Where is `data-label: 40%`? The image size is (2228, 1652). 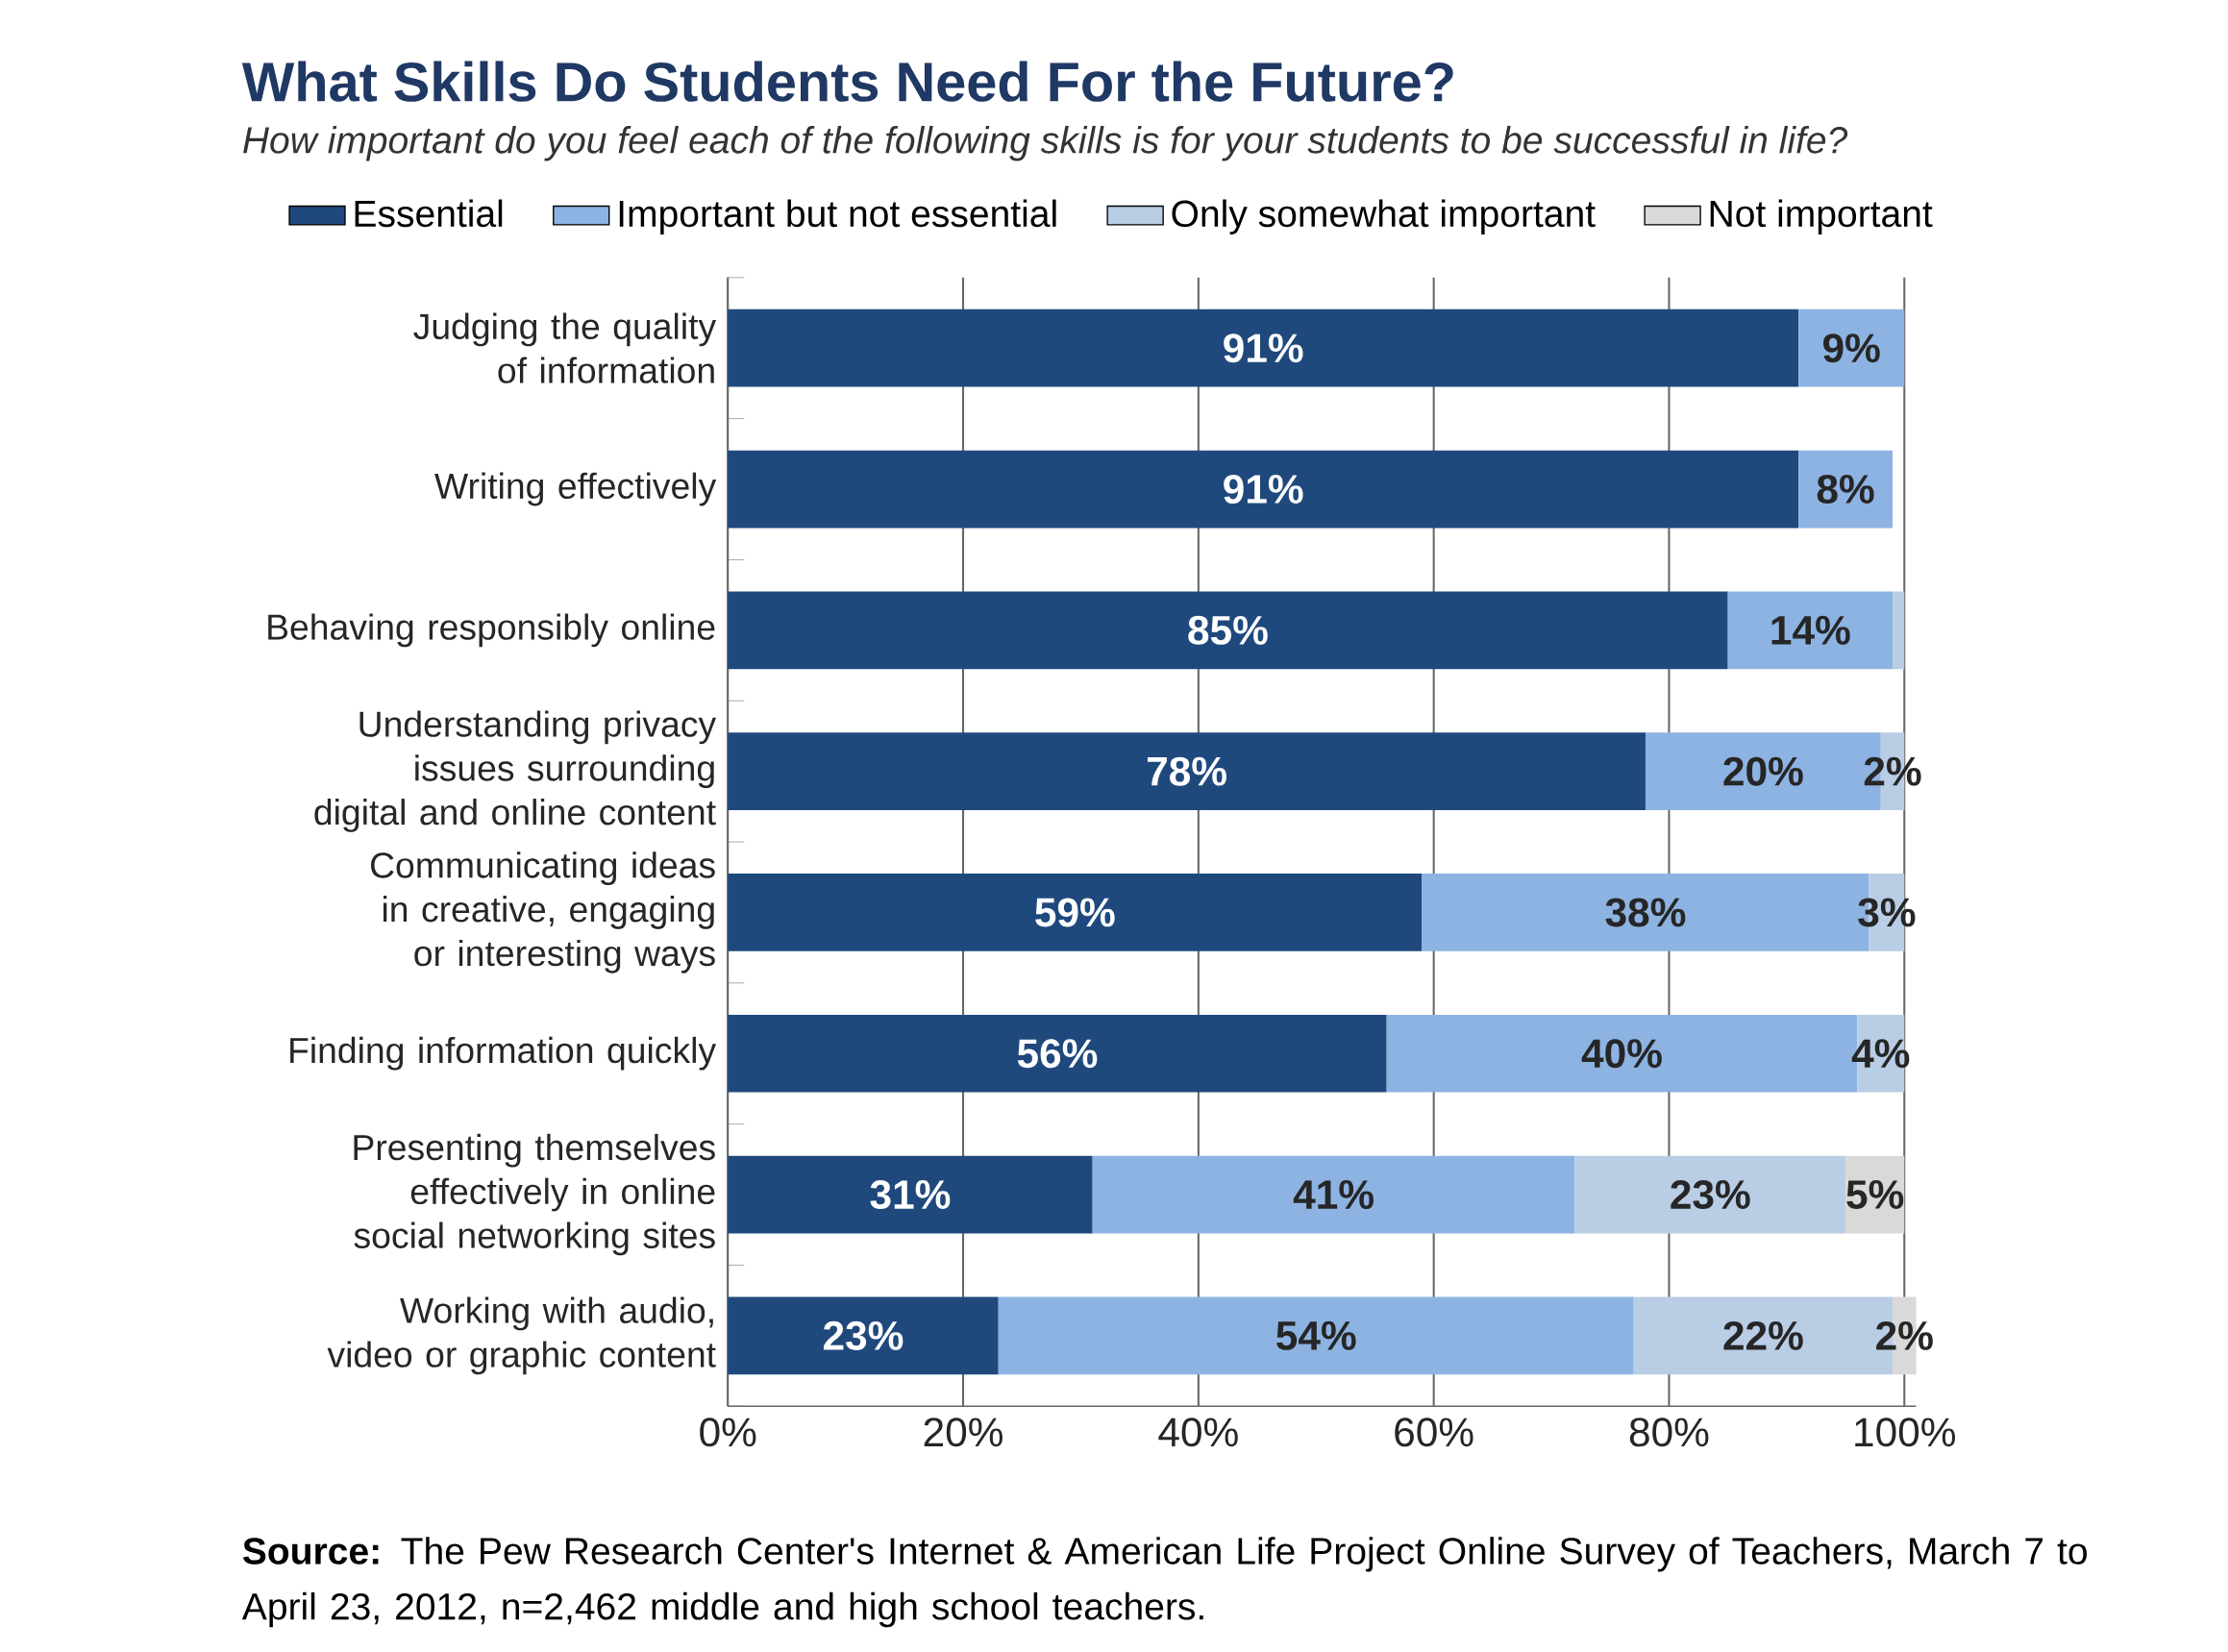 data-label: 40% is located at coordinates (1622, 1054).